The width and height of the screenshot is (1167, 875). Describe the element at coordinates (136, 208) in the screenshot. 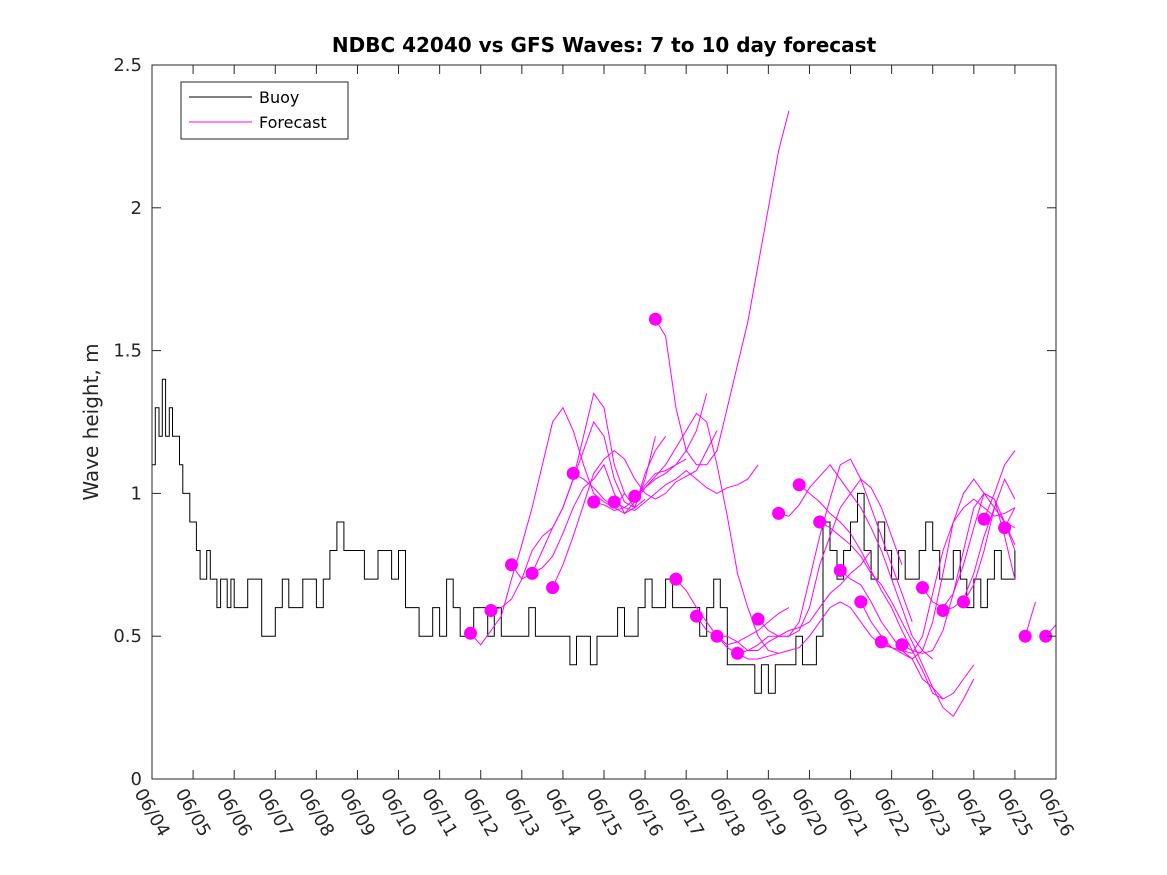

I see `y-tick-label: 2` at that location.